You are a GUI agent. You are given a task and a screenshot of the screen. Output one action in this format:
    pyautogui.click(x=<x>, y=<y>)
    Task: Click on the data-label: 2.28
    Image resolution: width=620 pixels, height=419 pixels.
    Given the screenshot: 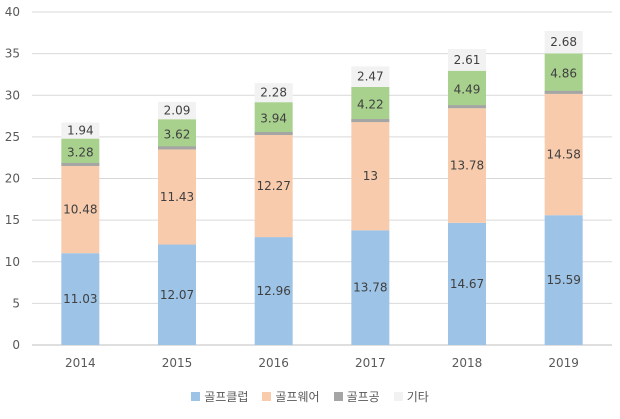 What is the action you would take?
    pyautogui.click(x=273, y=93)
    